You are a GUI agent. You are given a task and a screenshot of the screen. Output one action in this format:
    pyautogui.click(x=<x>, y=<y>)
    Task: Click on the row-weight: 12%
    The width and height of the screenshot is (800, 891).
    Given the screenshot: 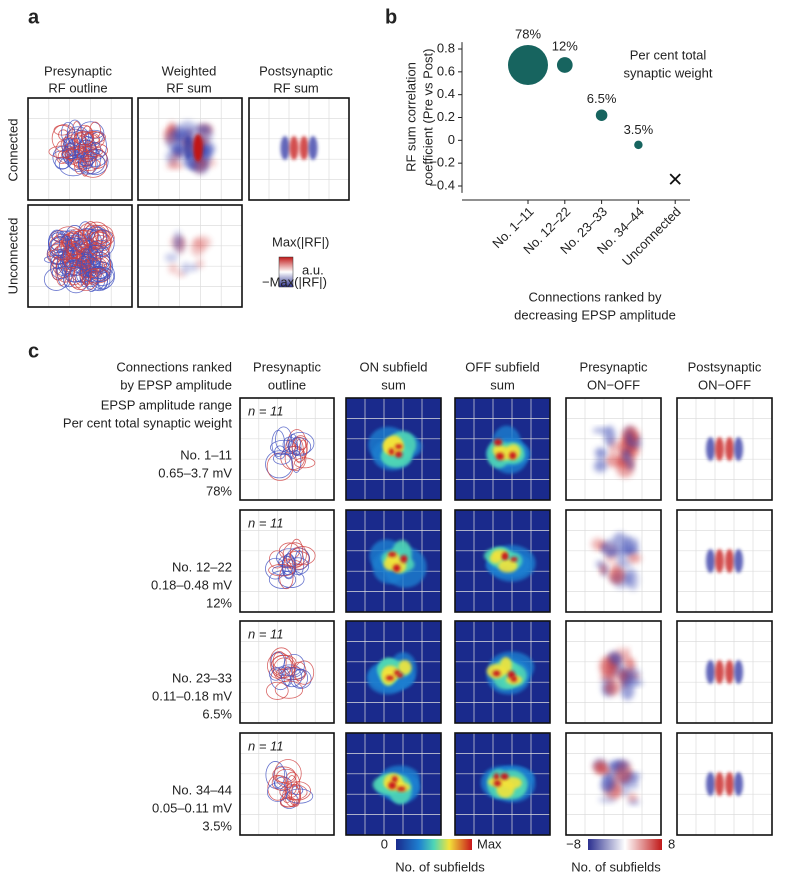 What is the action you would take?
    pyautogui.click(x=219, y=602)
    